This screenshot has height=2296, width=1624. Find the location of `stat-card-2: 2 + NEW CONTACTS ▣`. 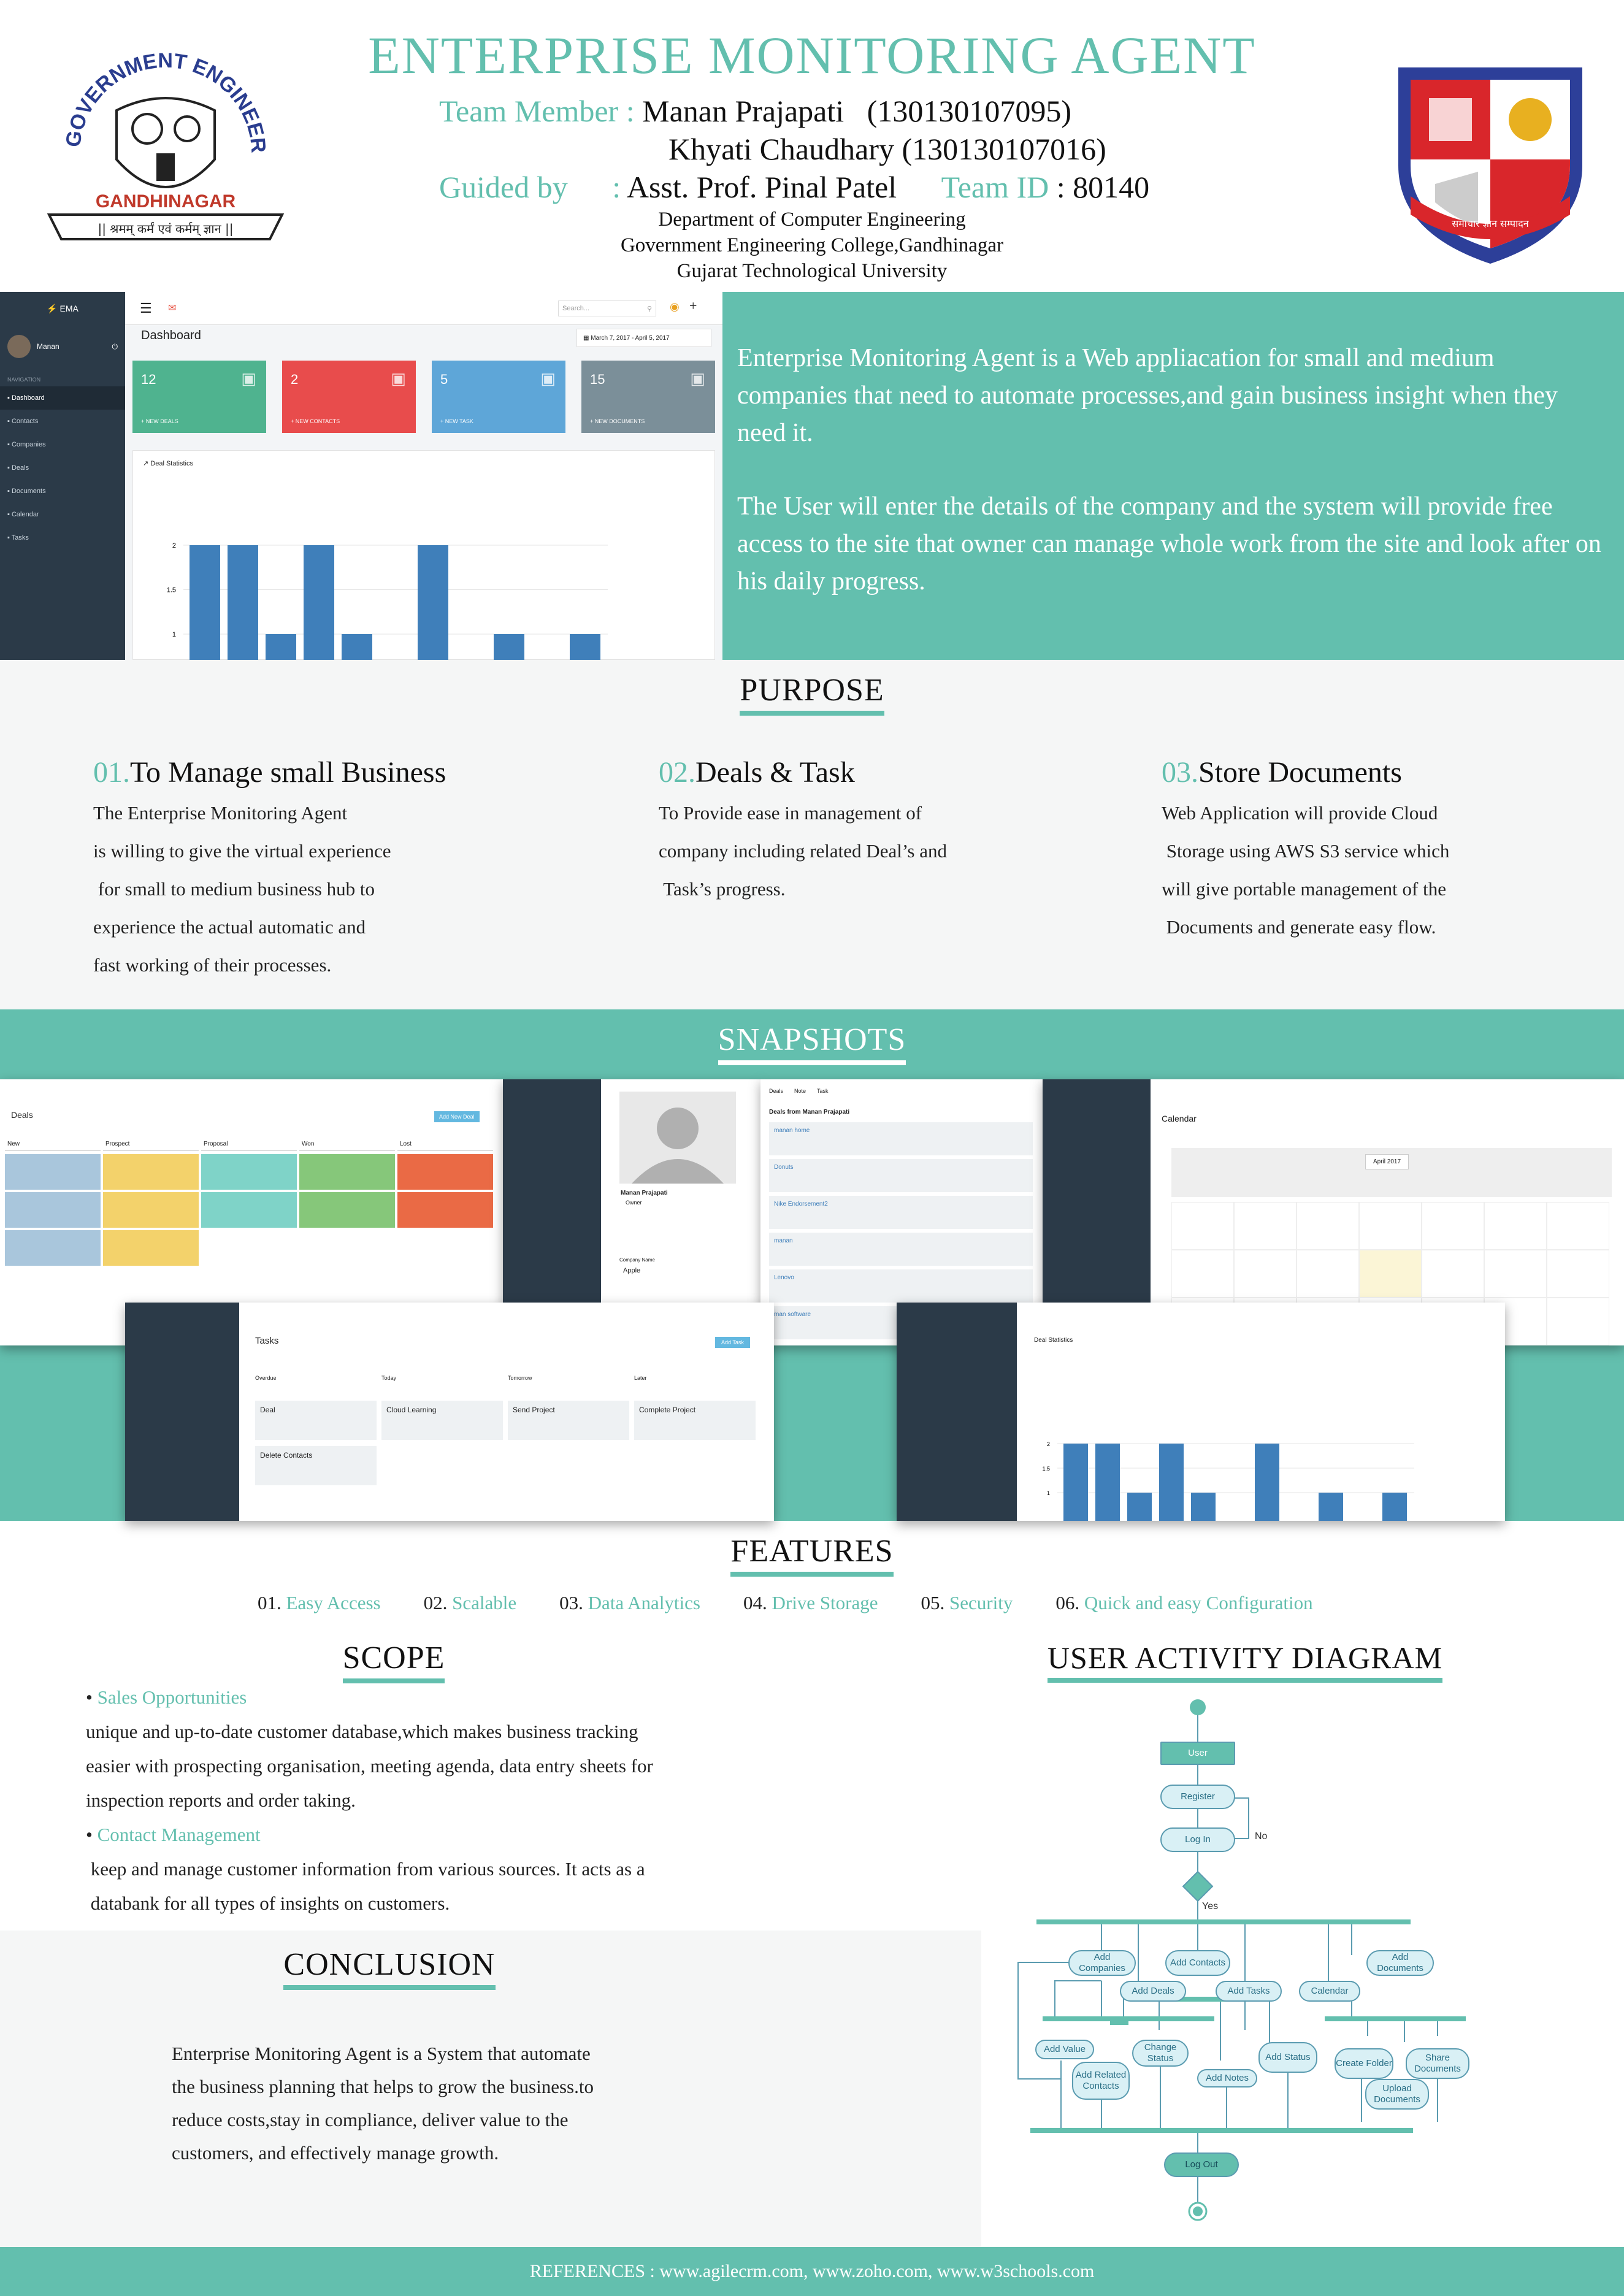

stat-card-2: 2 + NEW CONTACTS ▣ is located at coordinates (349, 397).